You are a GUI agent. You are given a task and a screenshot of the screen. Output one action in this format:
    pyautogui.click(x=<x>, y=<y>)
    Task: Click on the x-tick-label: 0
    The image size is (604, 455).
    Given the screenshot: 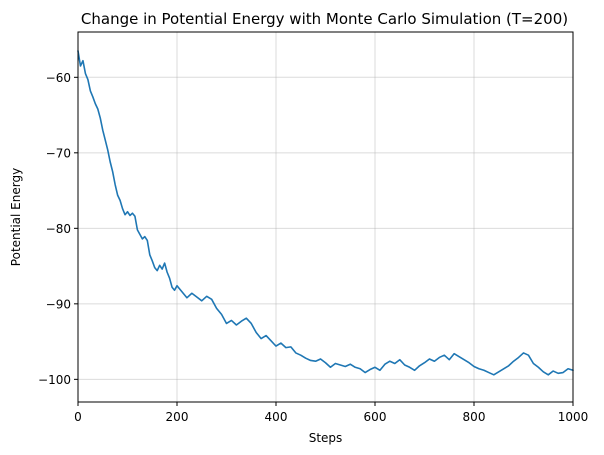 What is the action you would take?
    pyautogui.click(x=78, y=417)
    